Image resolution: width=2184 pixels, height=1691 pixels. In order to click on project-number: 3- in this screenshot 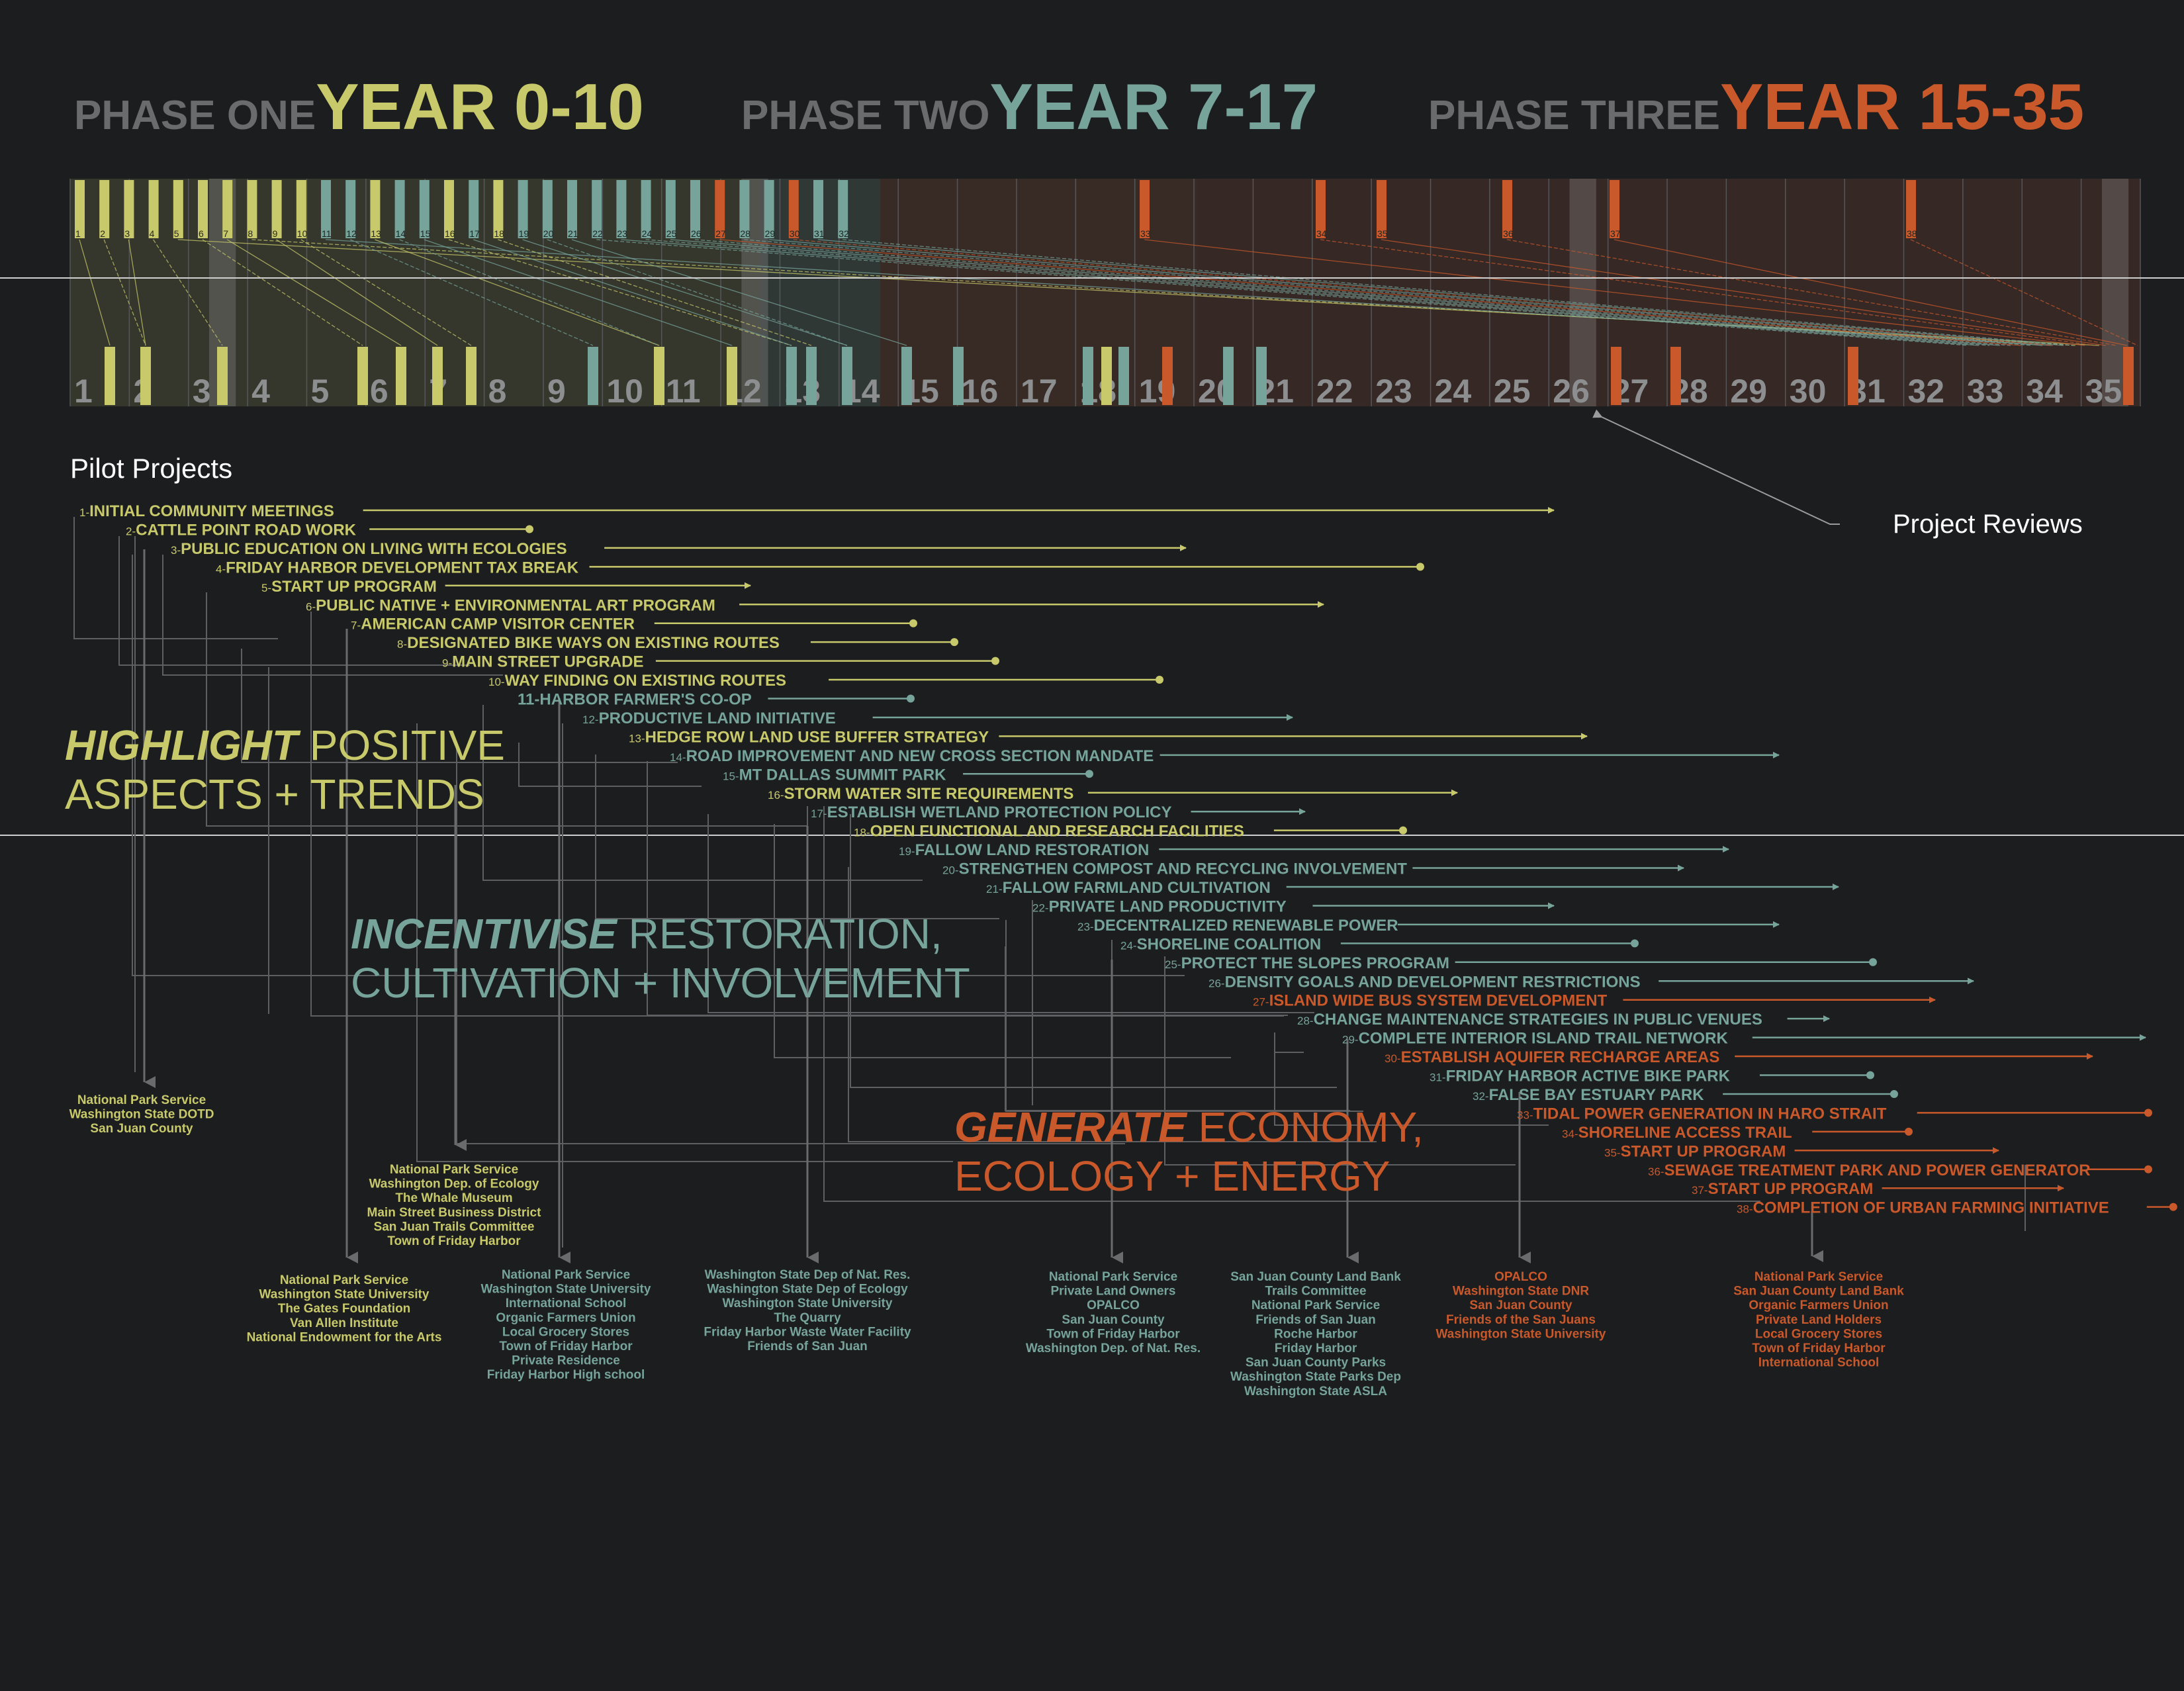, I will do `click(176, 550)`.